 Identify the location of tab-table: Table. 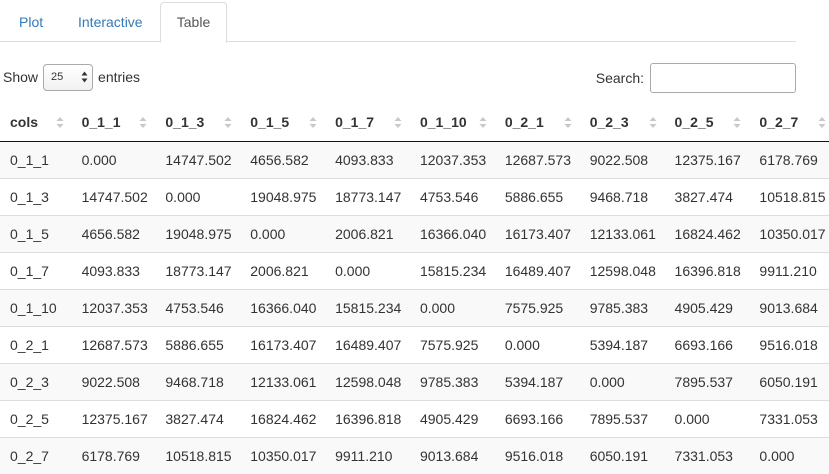
(193, 22).